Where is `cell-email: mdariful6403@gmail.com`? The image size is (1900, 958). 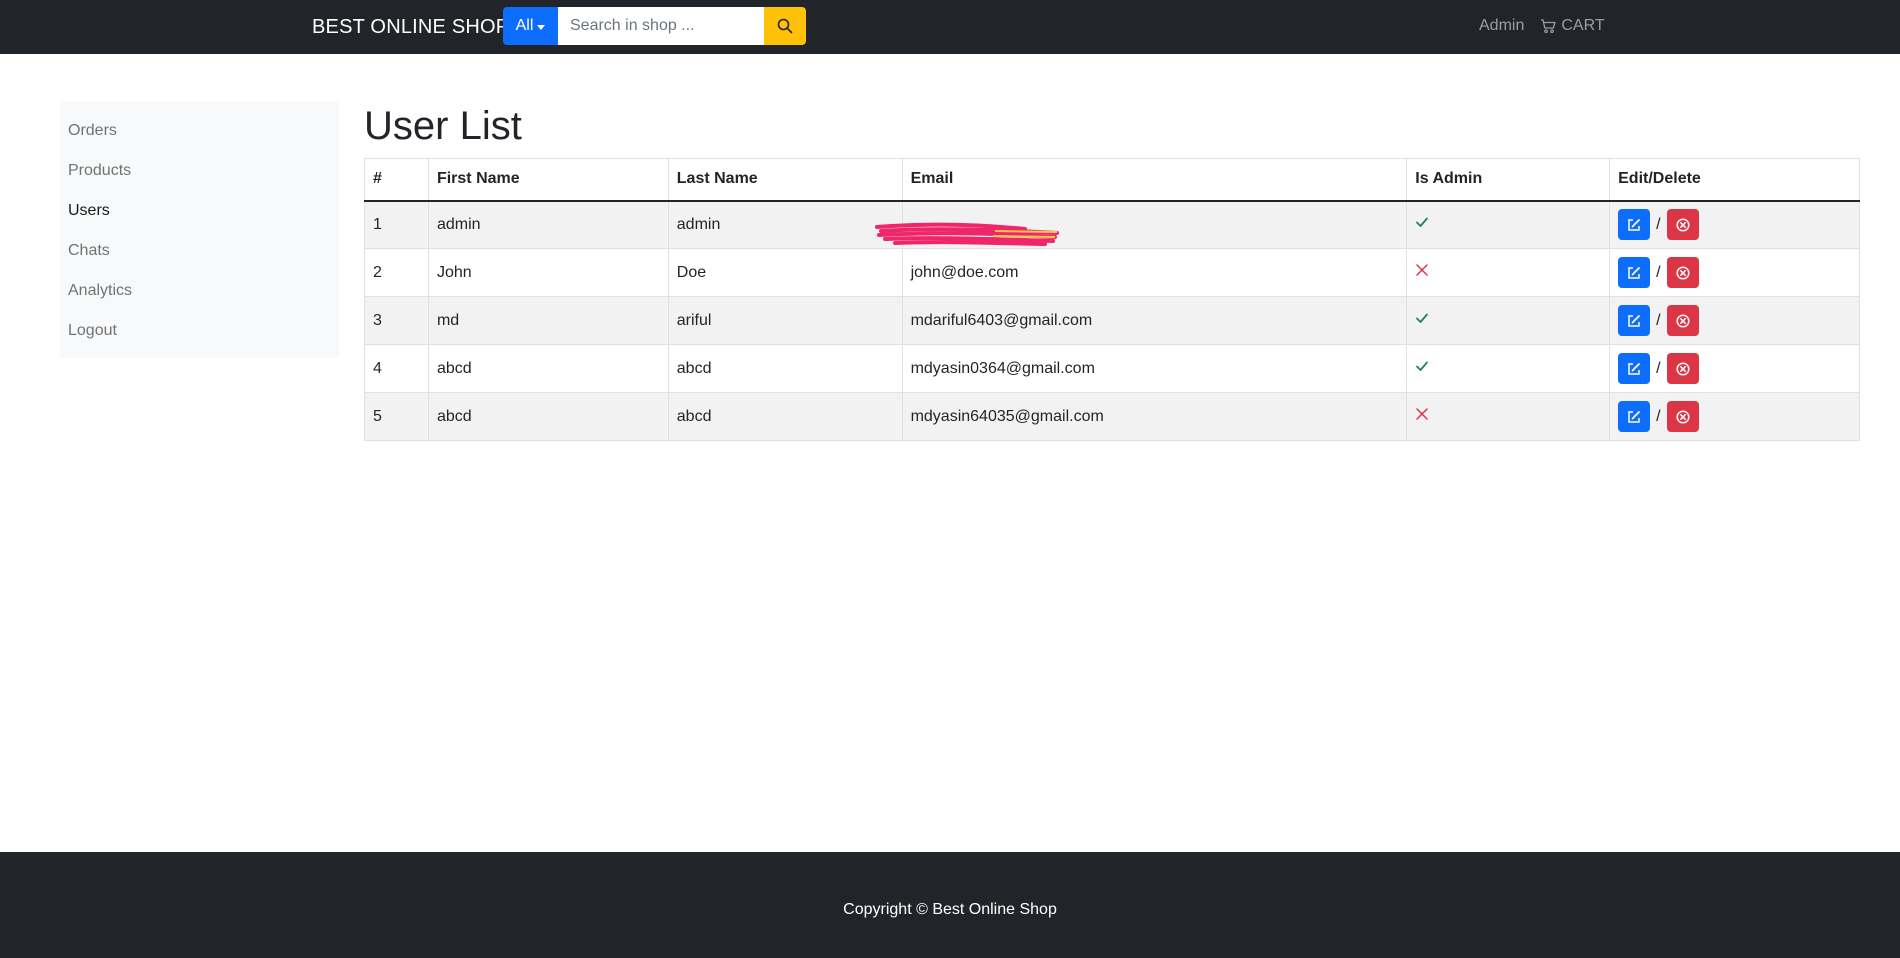
cell-email: mdariful6403@gmail.com is located at coordinates (1154, 320).